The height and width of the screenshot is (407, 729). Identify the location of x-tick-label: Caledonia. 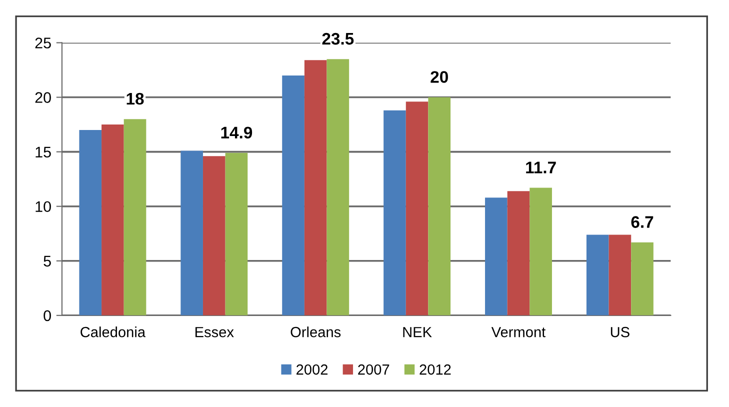
(113, 332).